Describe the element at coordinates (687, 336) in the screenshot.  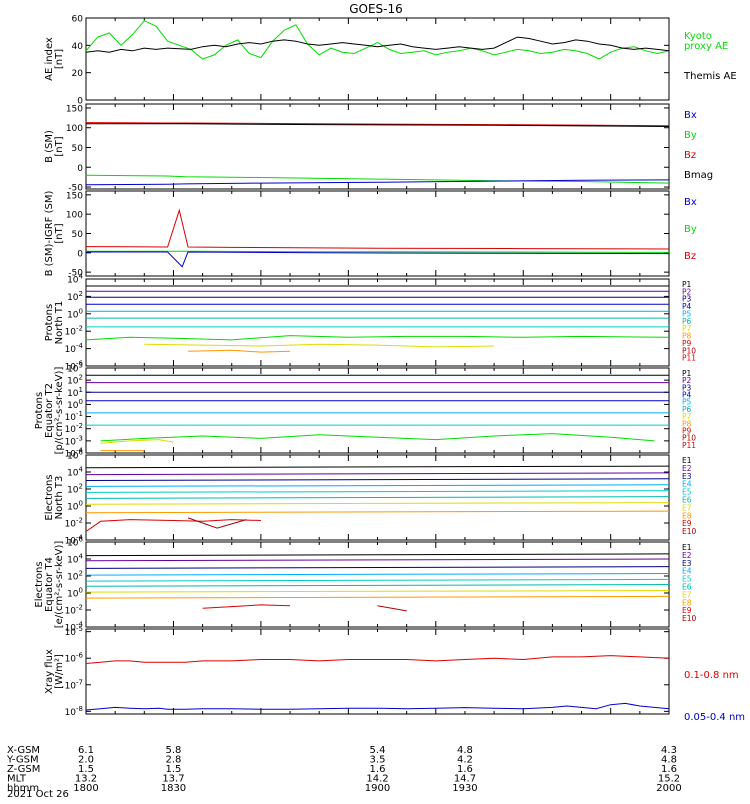
I see `channel-label: P8` at that location.